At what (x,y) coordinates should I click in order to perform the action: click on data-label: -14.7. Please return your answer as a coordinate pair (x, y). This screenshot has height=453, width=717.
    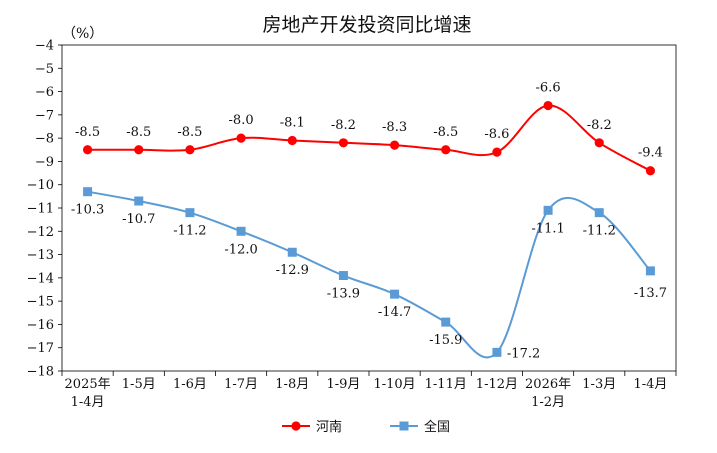
    Looking at the image, I should click on (394, 312).